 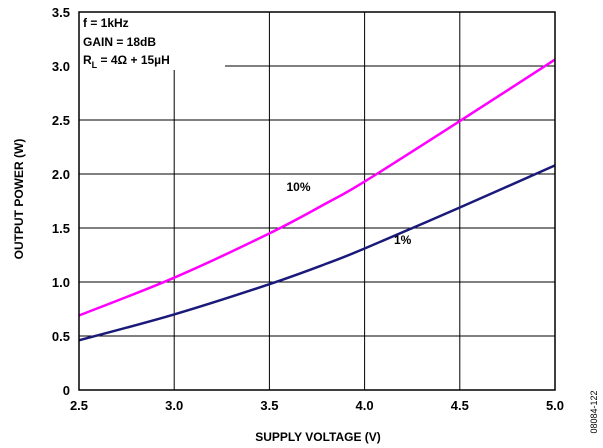 What do you see at coordinates (317, 405) in the screenshot?
I see `x-tick-labels: 2.5 3.0 3.5 4.0 4.5 5.0` at bounding box center [317, 405].